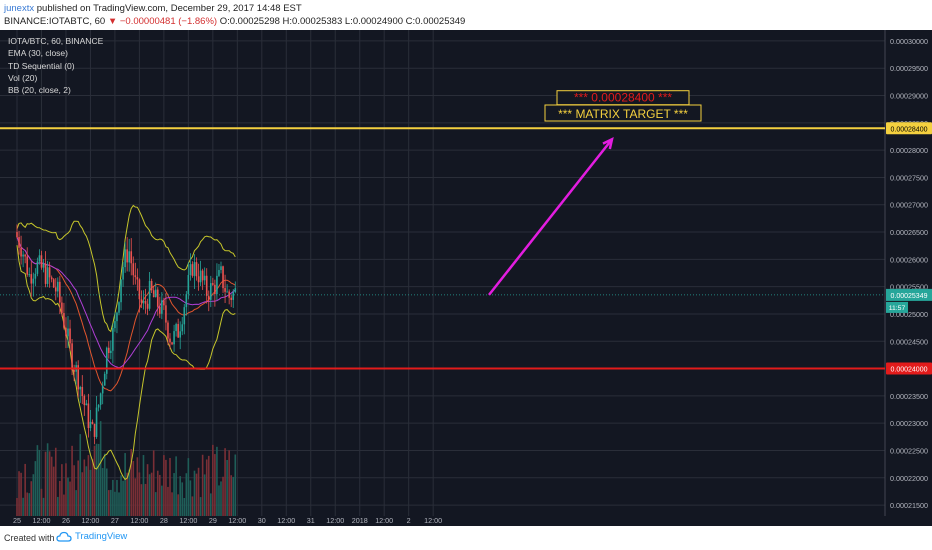  Describe the element at coordinates (262, 520) in the screenshot. I see `x-tick-label: 30` at that location.